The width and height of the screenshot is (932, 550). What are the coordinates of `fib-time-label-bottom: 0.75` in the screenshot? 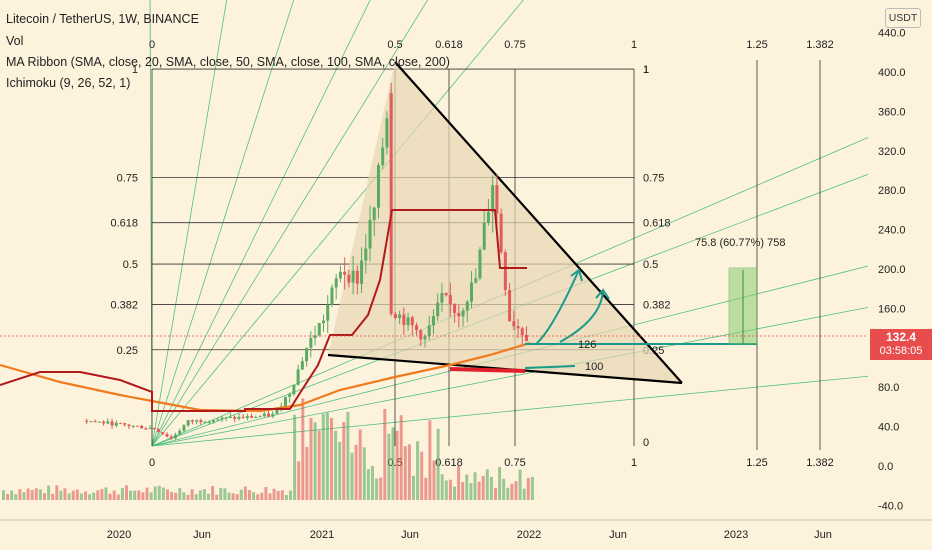 It's located at (514, 463).